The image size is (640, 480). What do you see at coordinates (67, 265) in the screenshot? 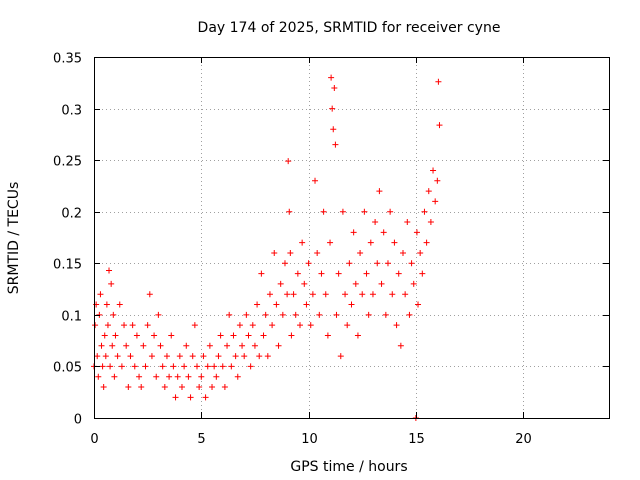
I see `y-tick-label: 0.15` at bounding box center [67, 265].